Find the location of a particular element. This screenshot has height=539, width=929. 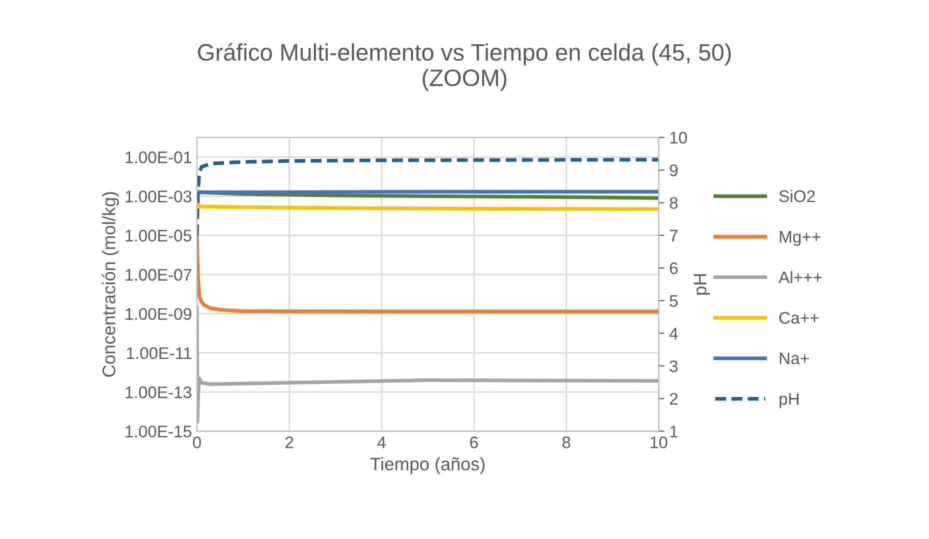

chart-title: Gráfico Multi-elemento vs Tiempo en celda (45, 50) (ZOOM) is located at coordinates (464, 67).